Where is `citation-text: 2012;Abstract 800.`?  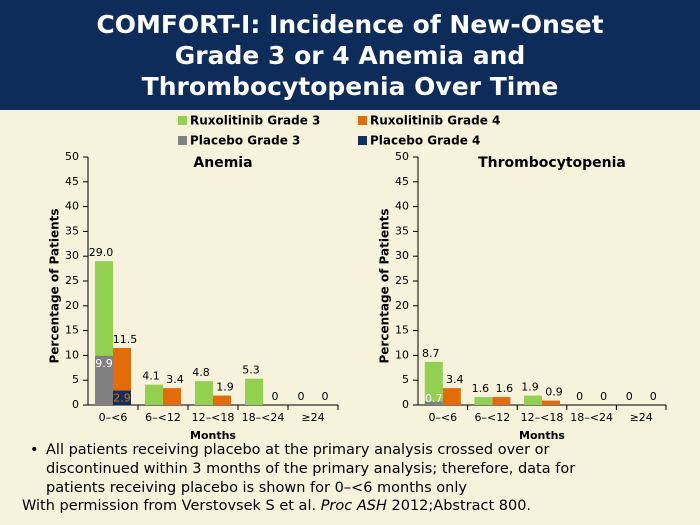
citation-text: 2012;Abstract 800. is located at coordinates (459, 506).